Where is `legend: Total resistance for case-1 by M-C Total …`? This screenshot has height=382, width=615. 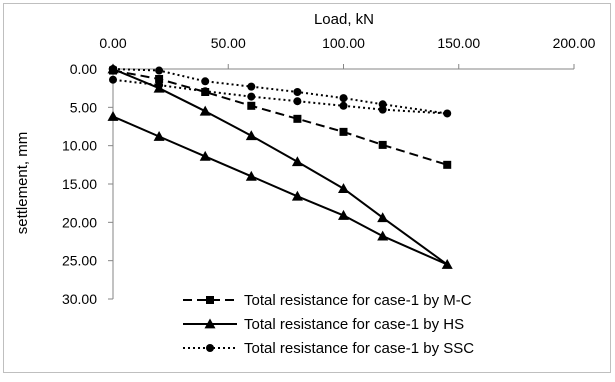
legend: Total resistance for case-1 by M-C Total … is located at coordinates (328, 324).